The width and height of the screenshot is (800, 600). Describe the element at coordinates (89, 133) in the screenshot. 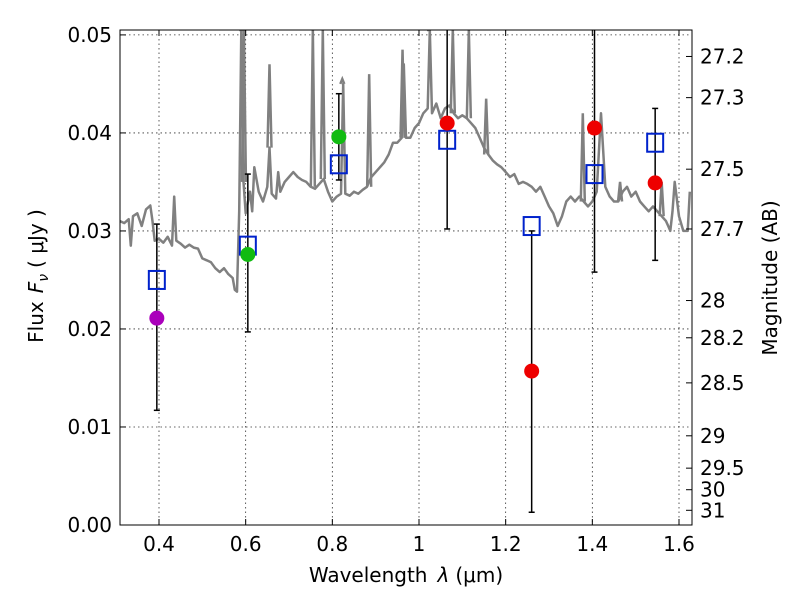

I see `y-tick-label: 0.04` at that location.